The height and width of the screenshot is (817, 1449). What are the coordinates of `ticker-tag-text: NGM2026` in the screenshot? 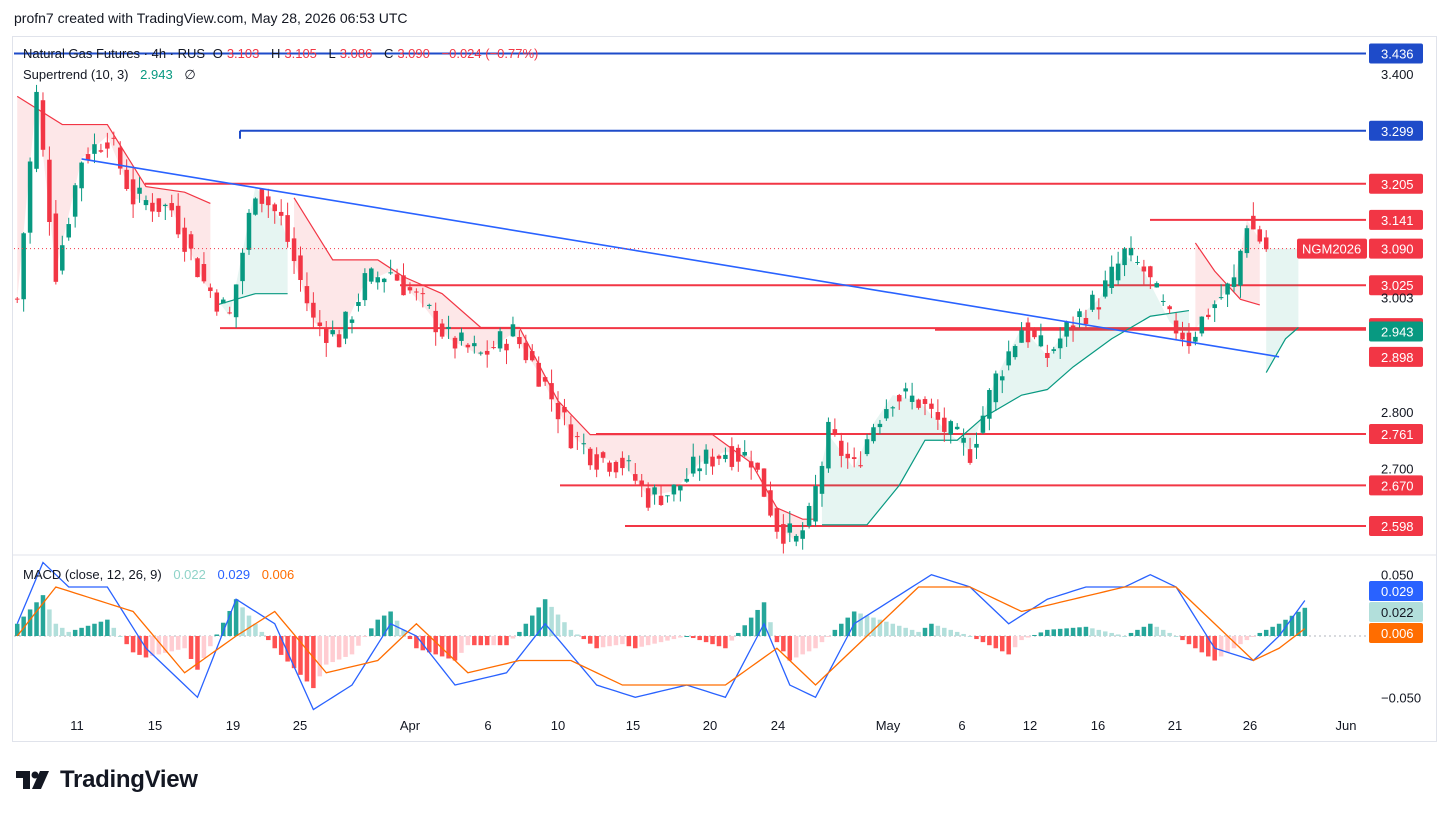 It's located at (1331, 249).